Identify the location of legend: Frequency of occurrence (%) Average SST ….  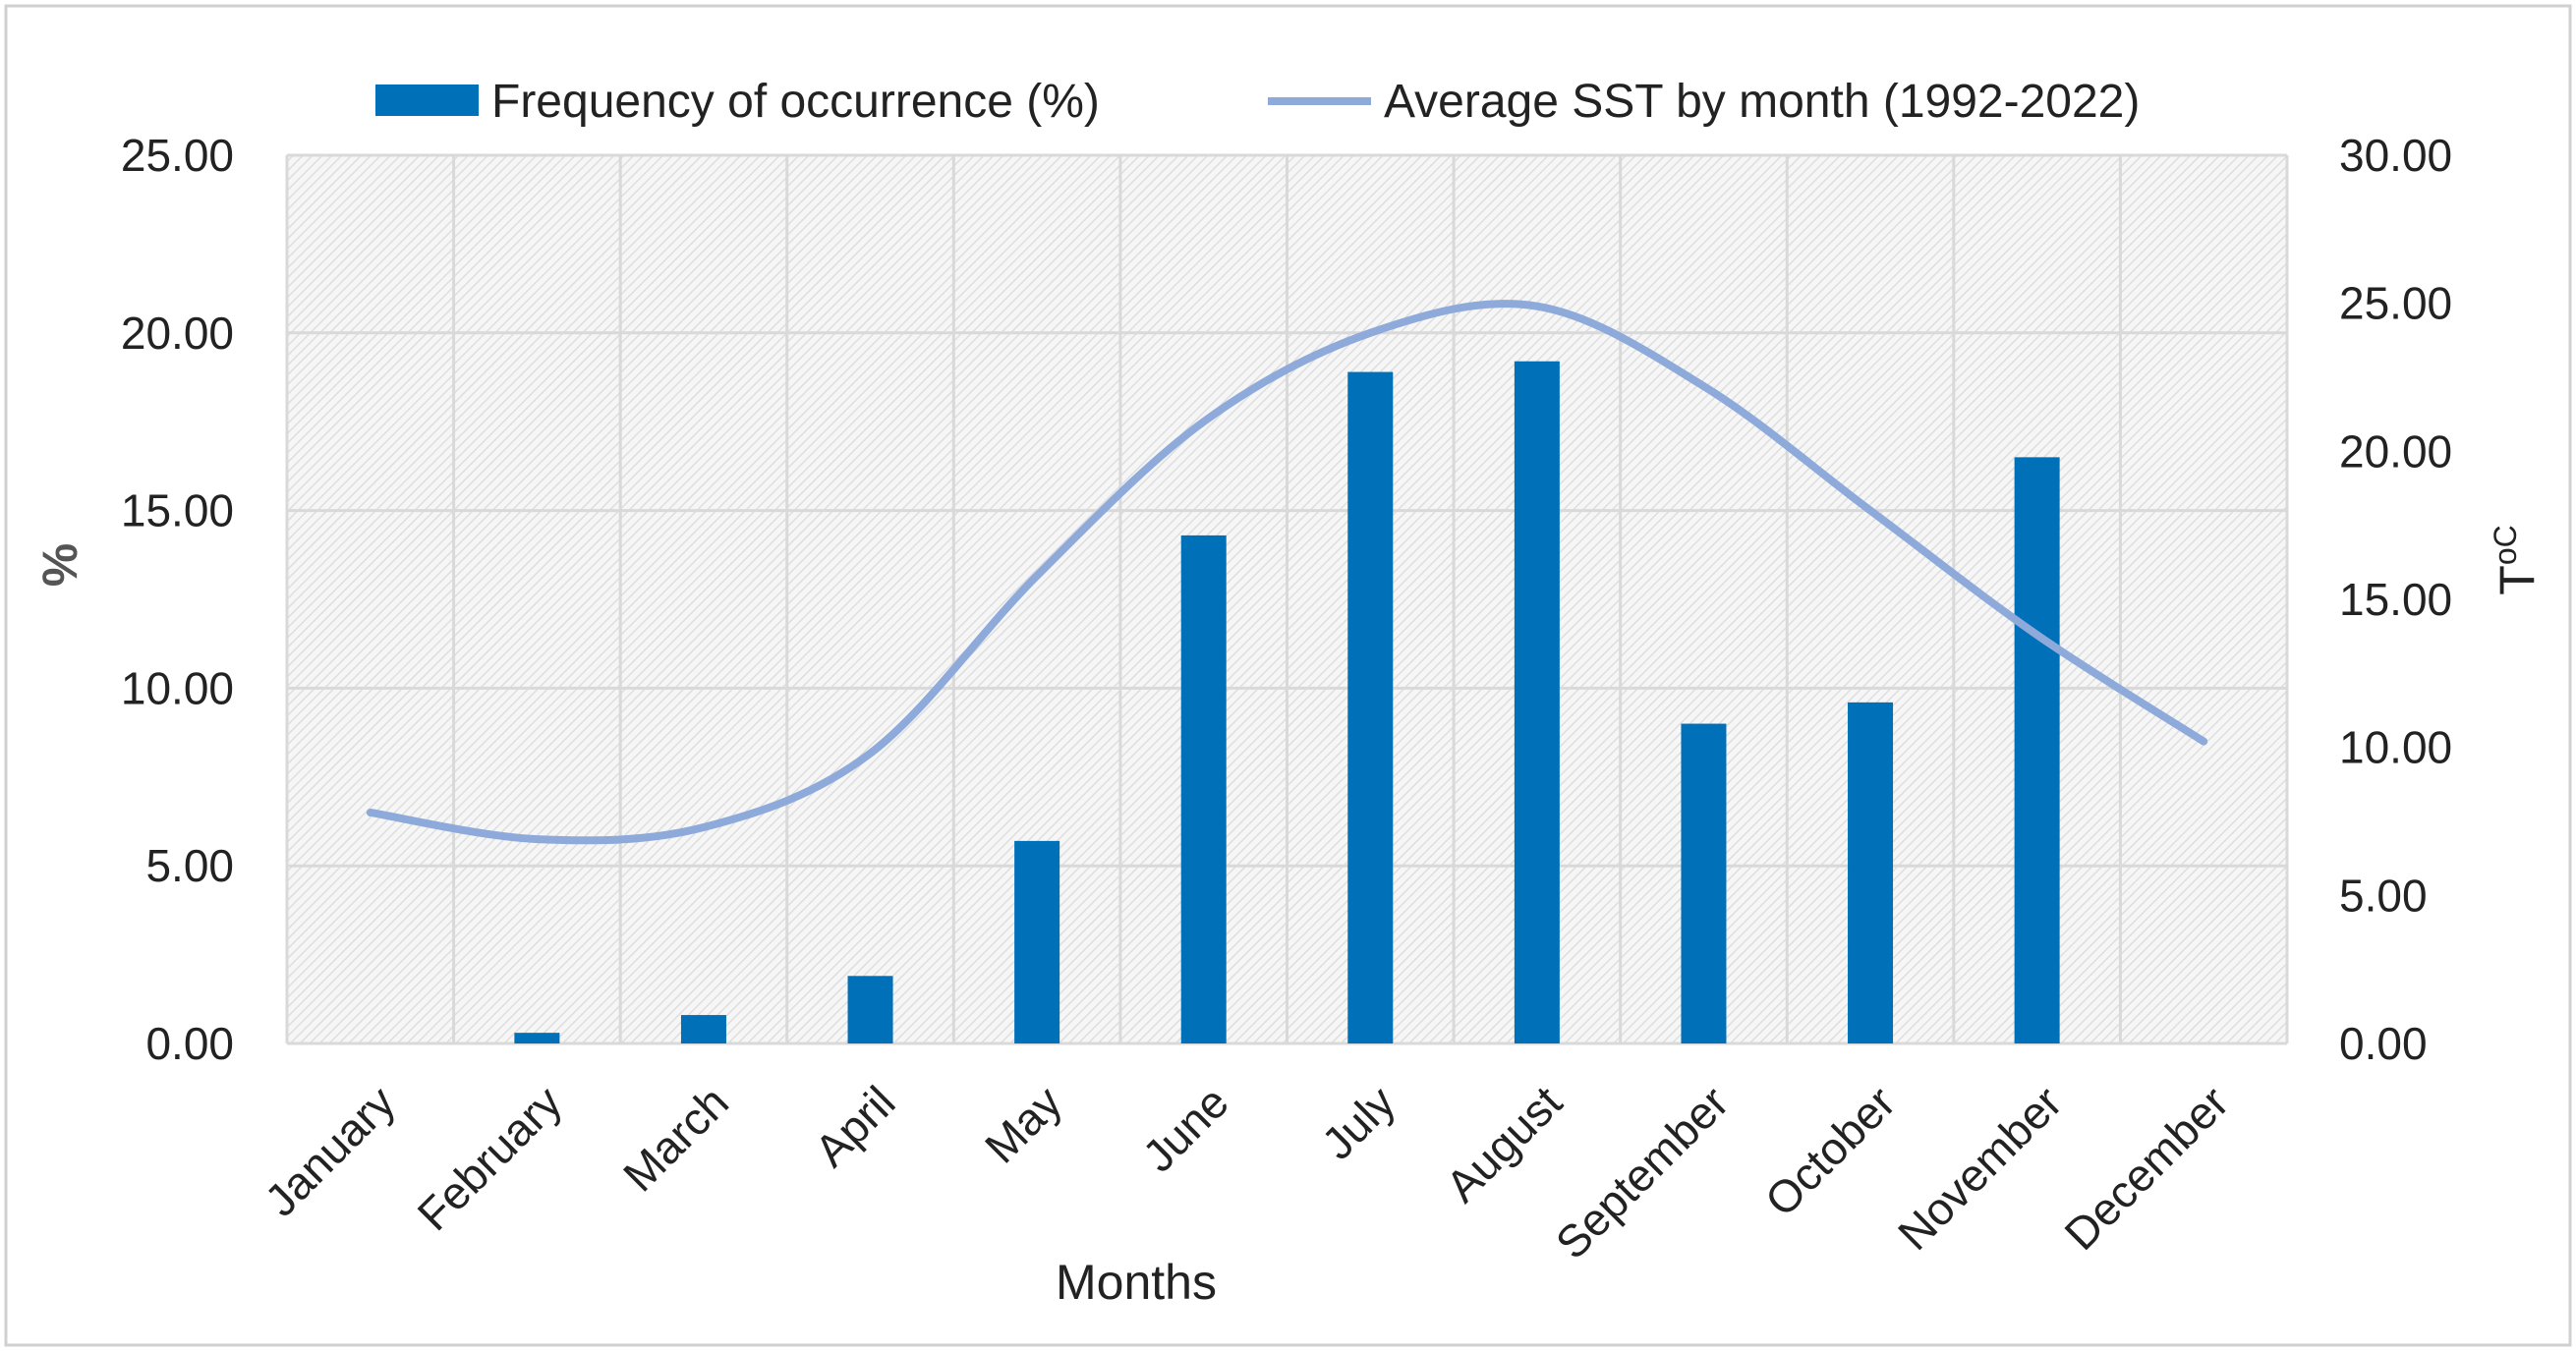
(1258, 102).